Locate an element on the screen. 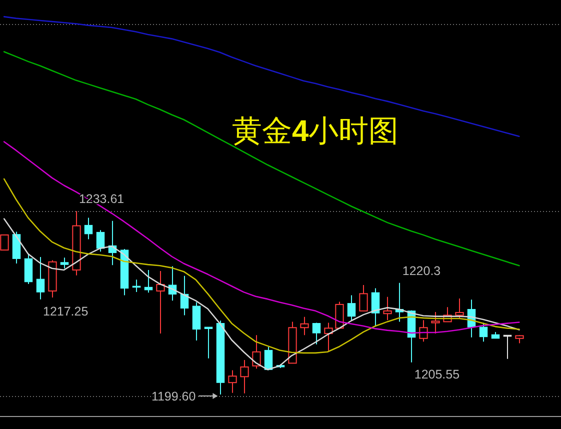  annotation: 1217.25 is located at coordinates (65, 311).